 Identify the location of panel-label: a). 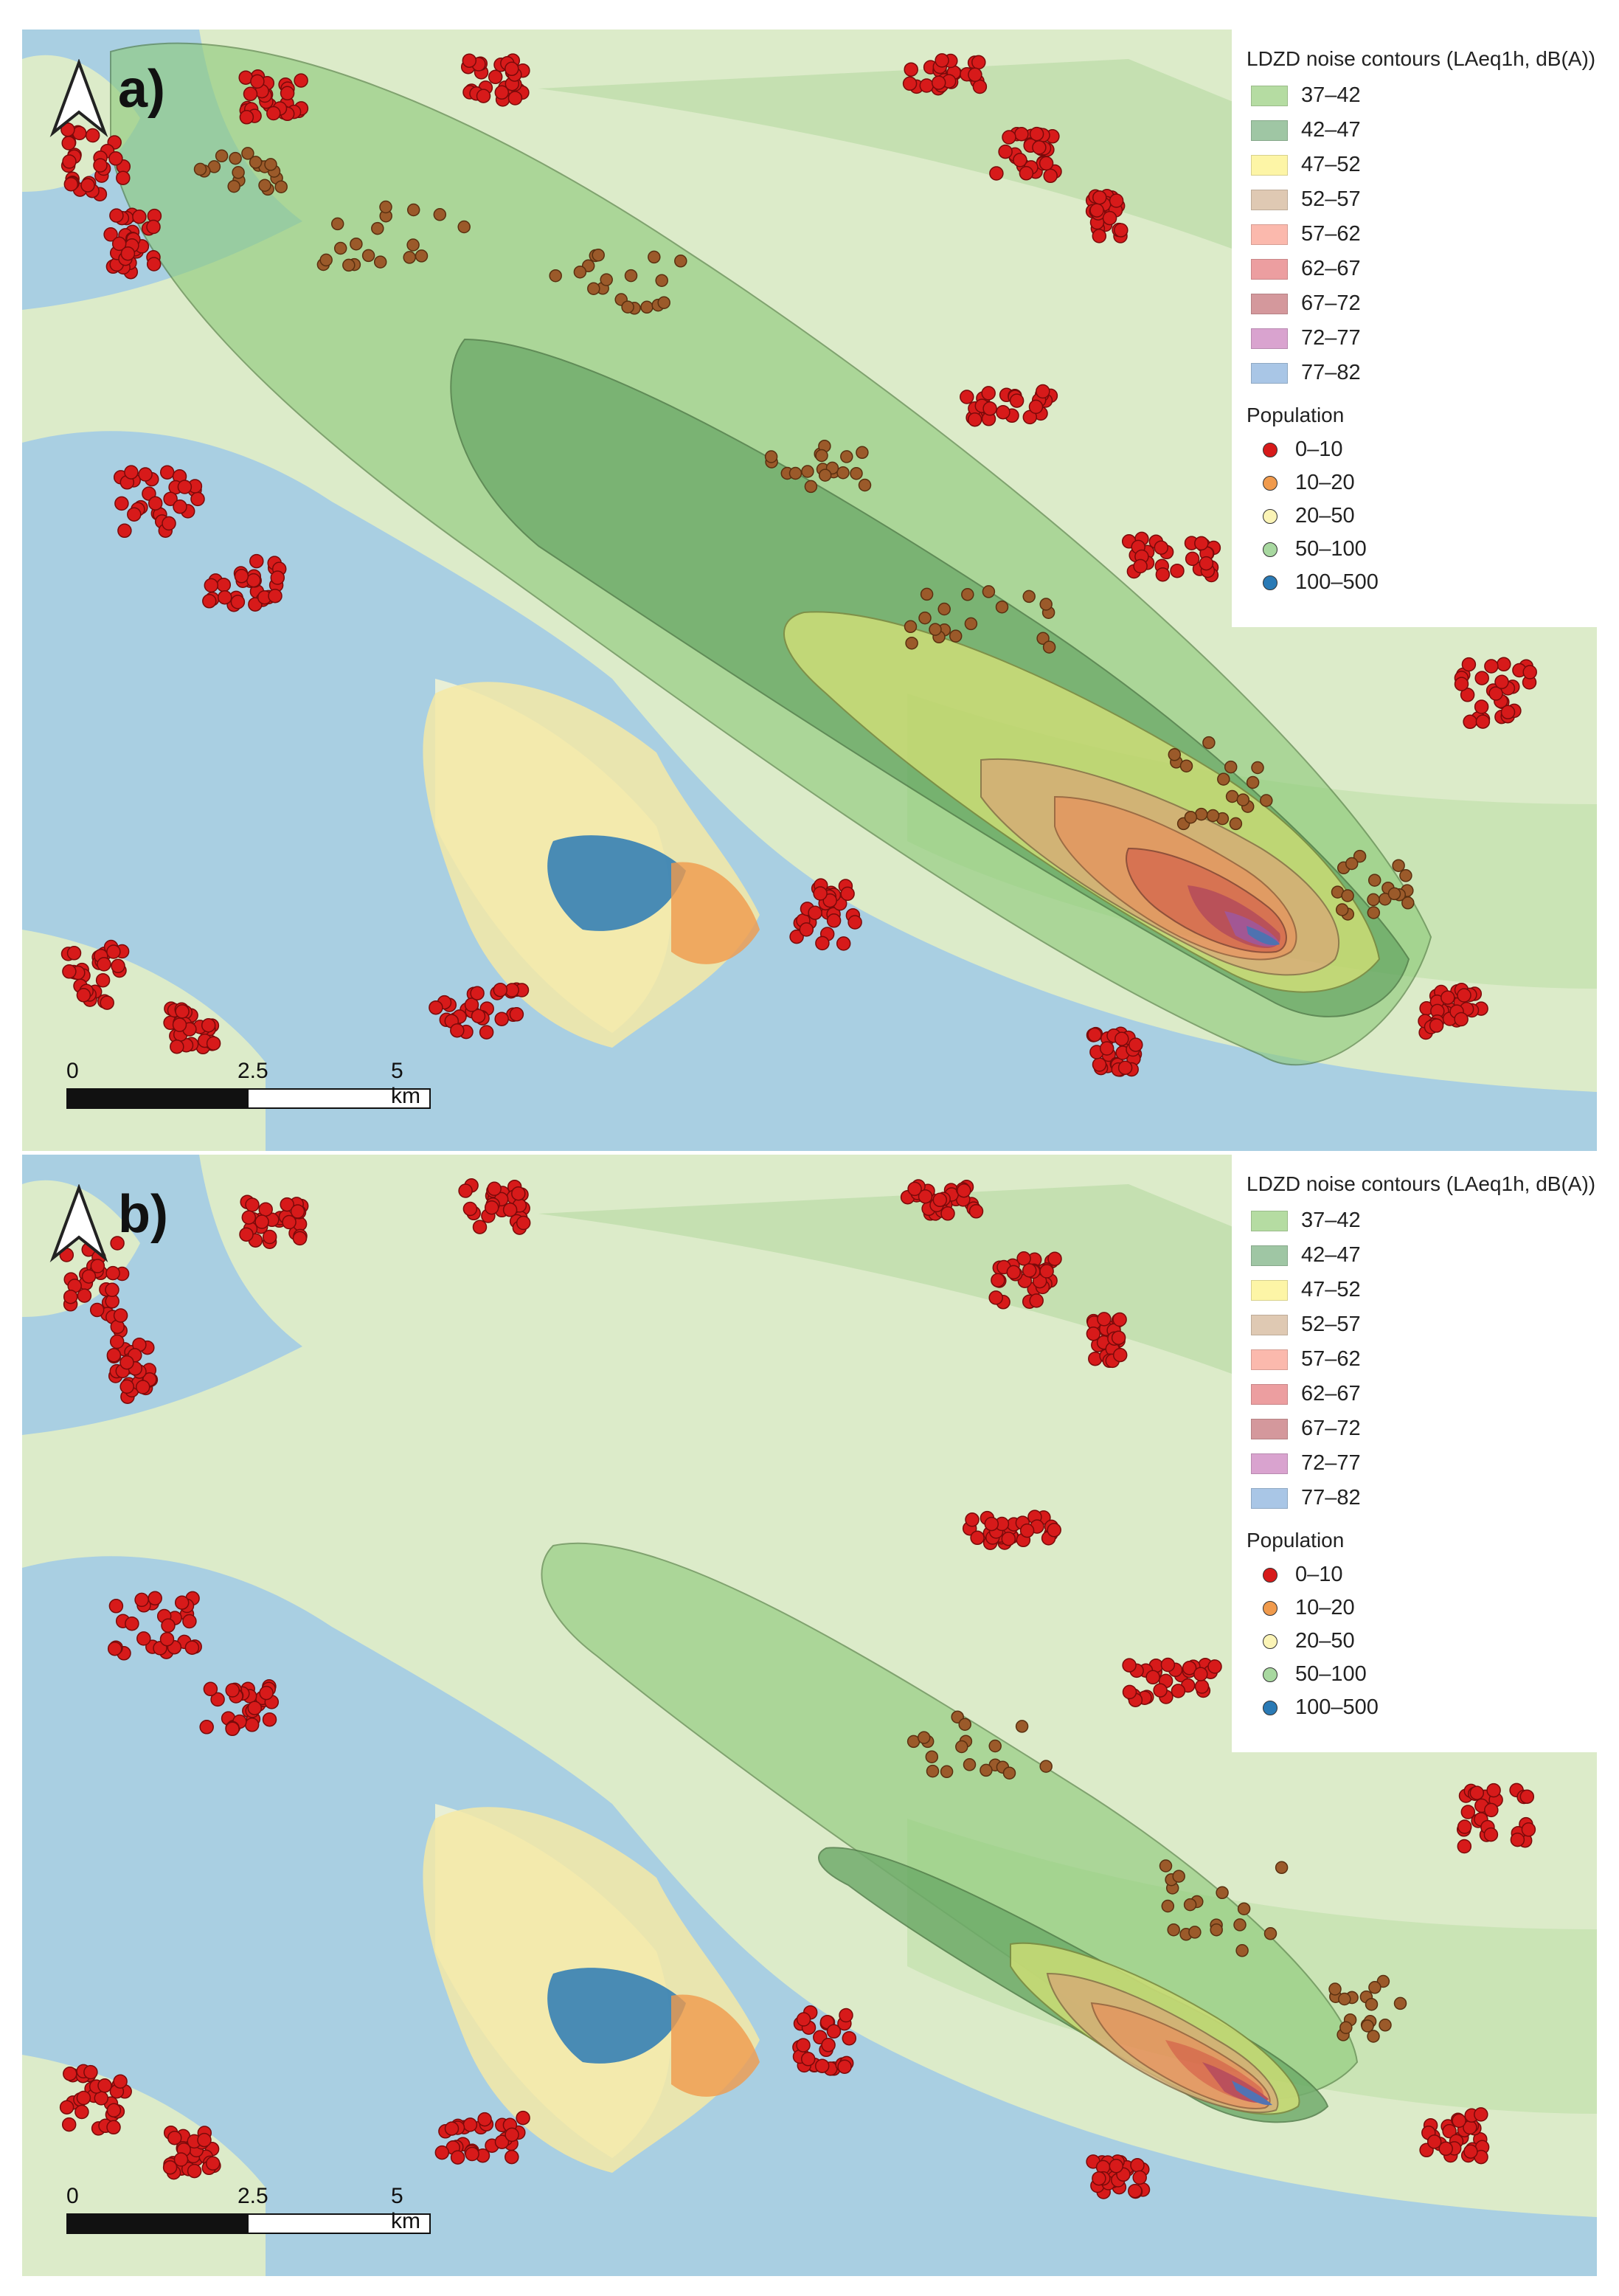
(142, 89).